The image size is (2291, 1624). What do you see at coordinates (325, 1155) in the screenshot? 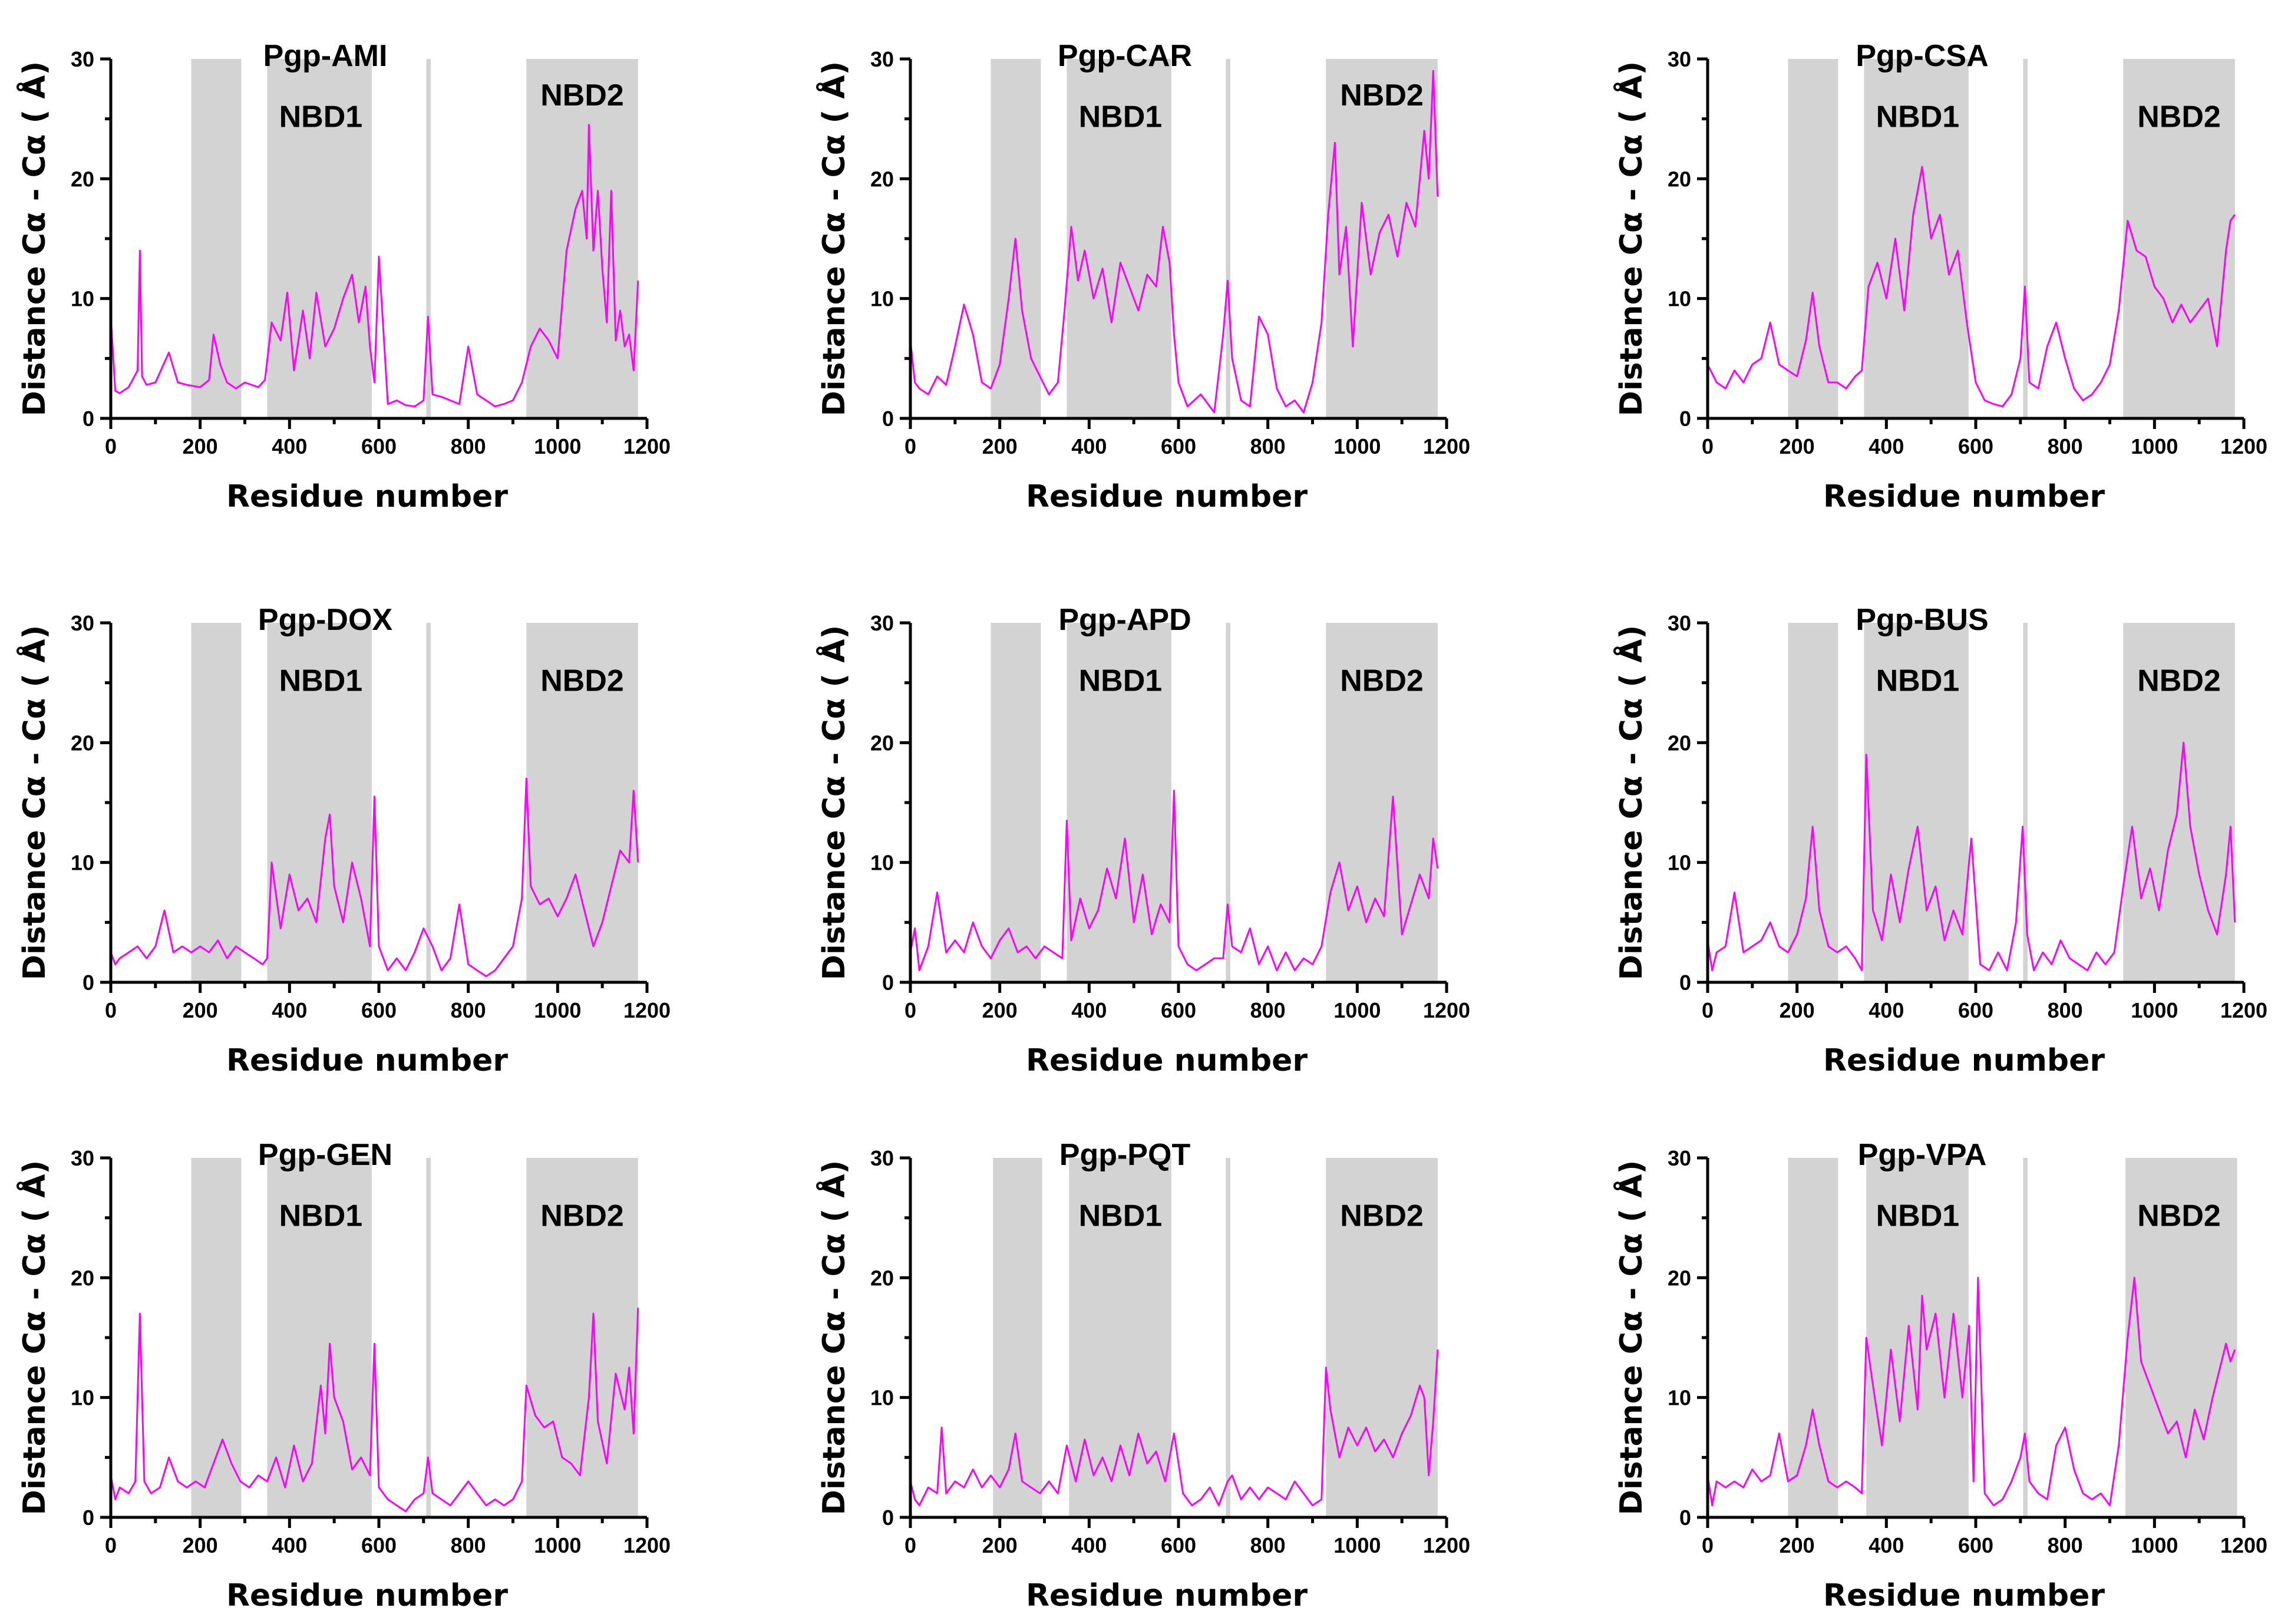
I see `panel-title: Pgp-GEN` at bounding box center [325, 1155].